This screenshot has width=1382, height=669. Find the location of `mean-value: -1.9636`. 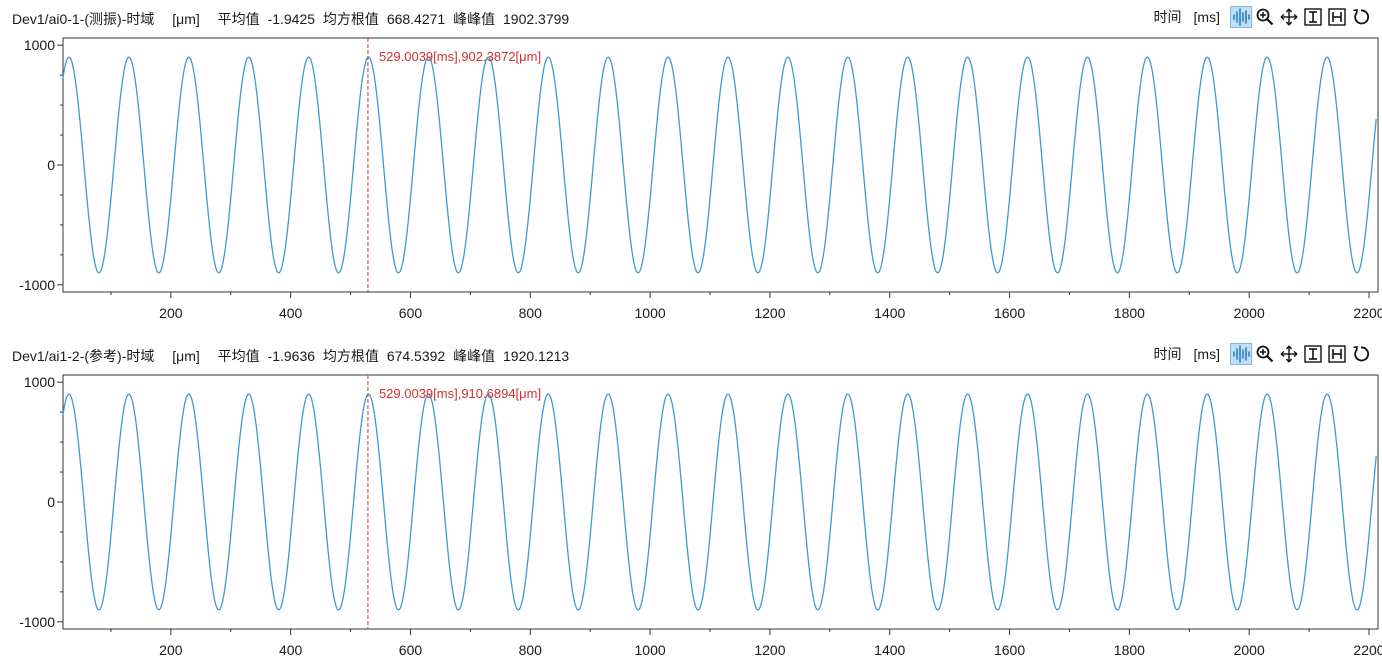

mean-value: -1.9636 is located at coordinates (291, 356).